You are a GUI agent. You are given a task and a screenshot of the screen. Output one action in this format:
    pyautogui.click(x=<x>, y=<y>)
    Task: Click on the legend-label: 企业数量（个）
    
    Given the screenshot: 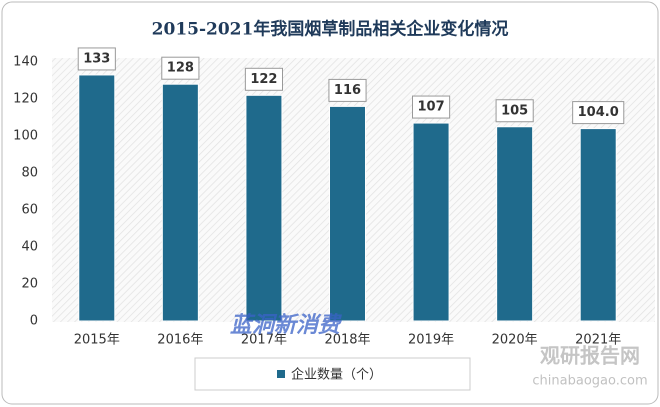 What is the action you would take?
    pyautogui.click(x=336, y=375)
    